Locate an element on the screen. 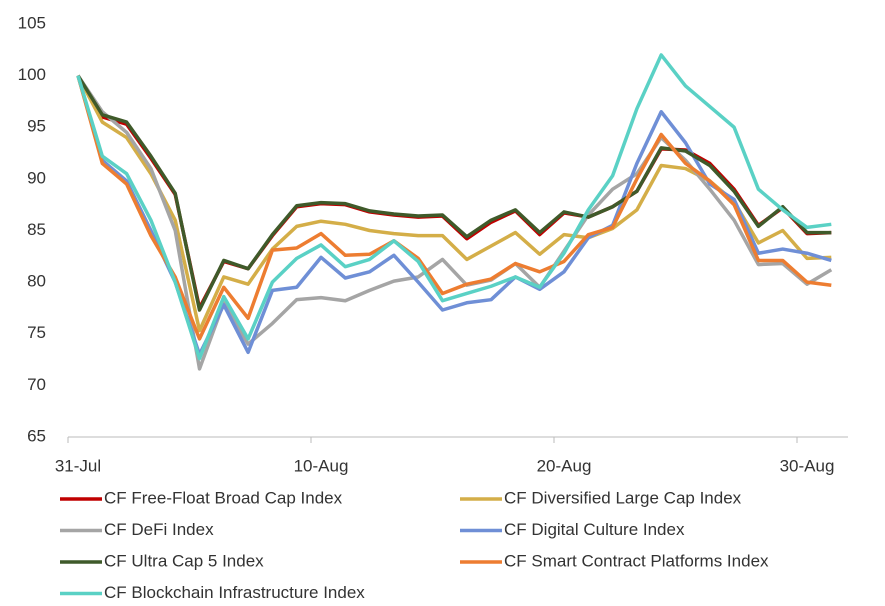 The height and width of the screenshot is (606, 885). x-tick-label: 20-Aug is located at coordinates (564, 465).